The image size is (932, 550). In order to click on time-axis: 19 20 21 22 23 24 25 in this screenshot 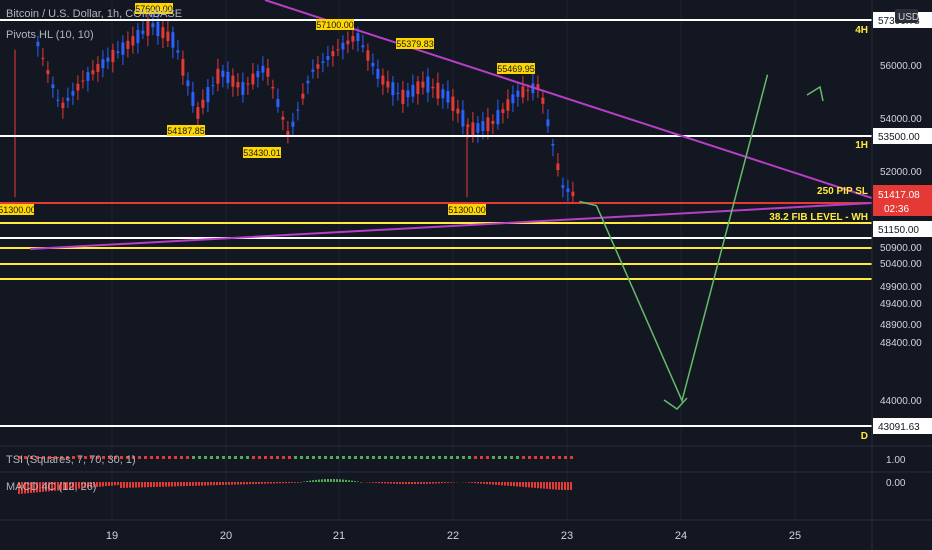, I will do `click(453, 536)`.